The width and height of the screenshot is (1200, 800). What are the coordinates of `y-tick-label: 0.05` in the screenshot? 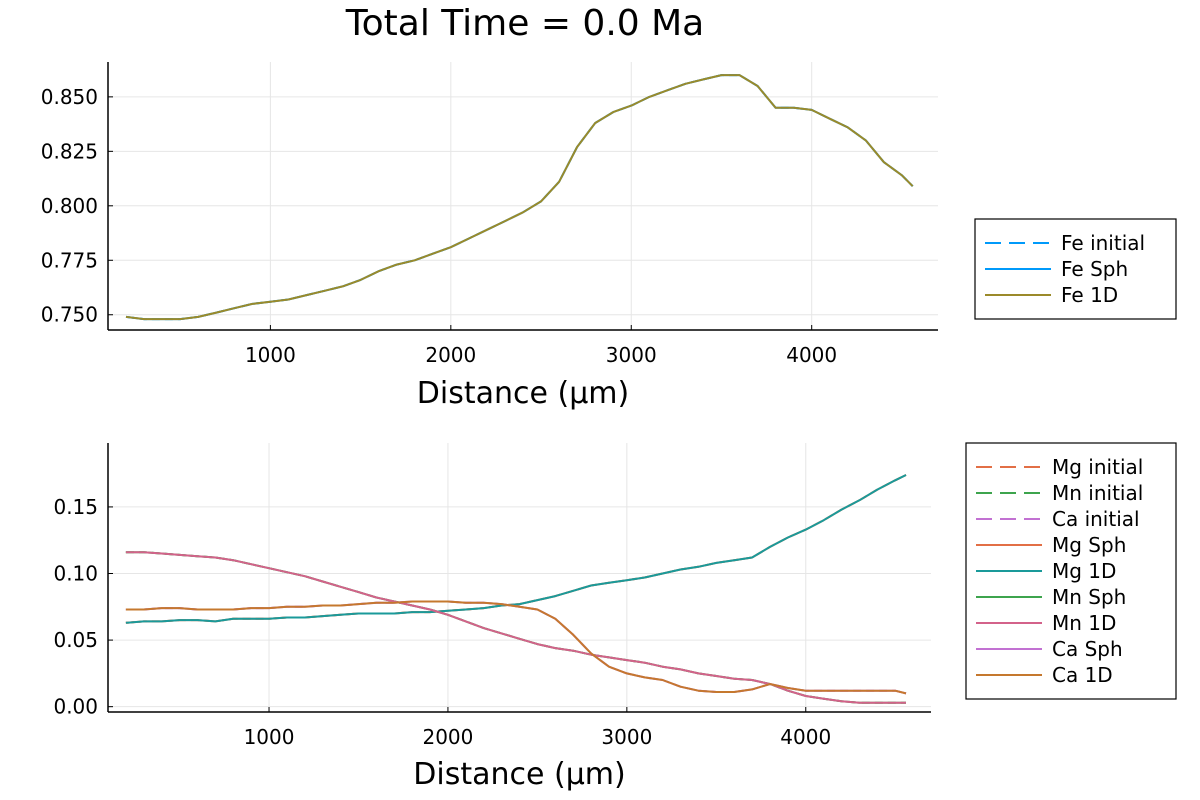 It's located at (75, 640).